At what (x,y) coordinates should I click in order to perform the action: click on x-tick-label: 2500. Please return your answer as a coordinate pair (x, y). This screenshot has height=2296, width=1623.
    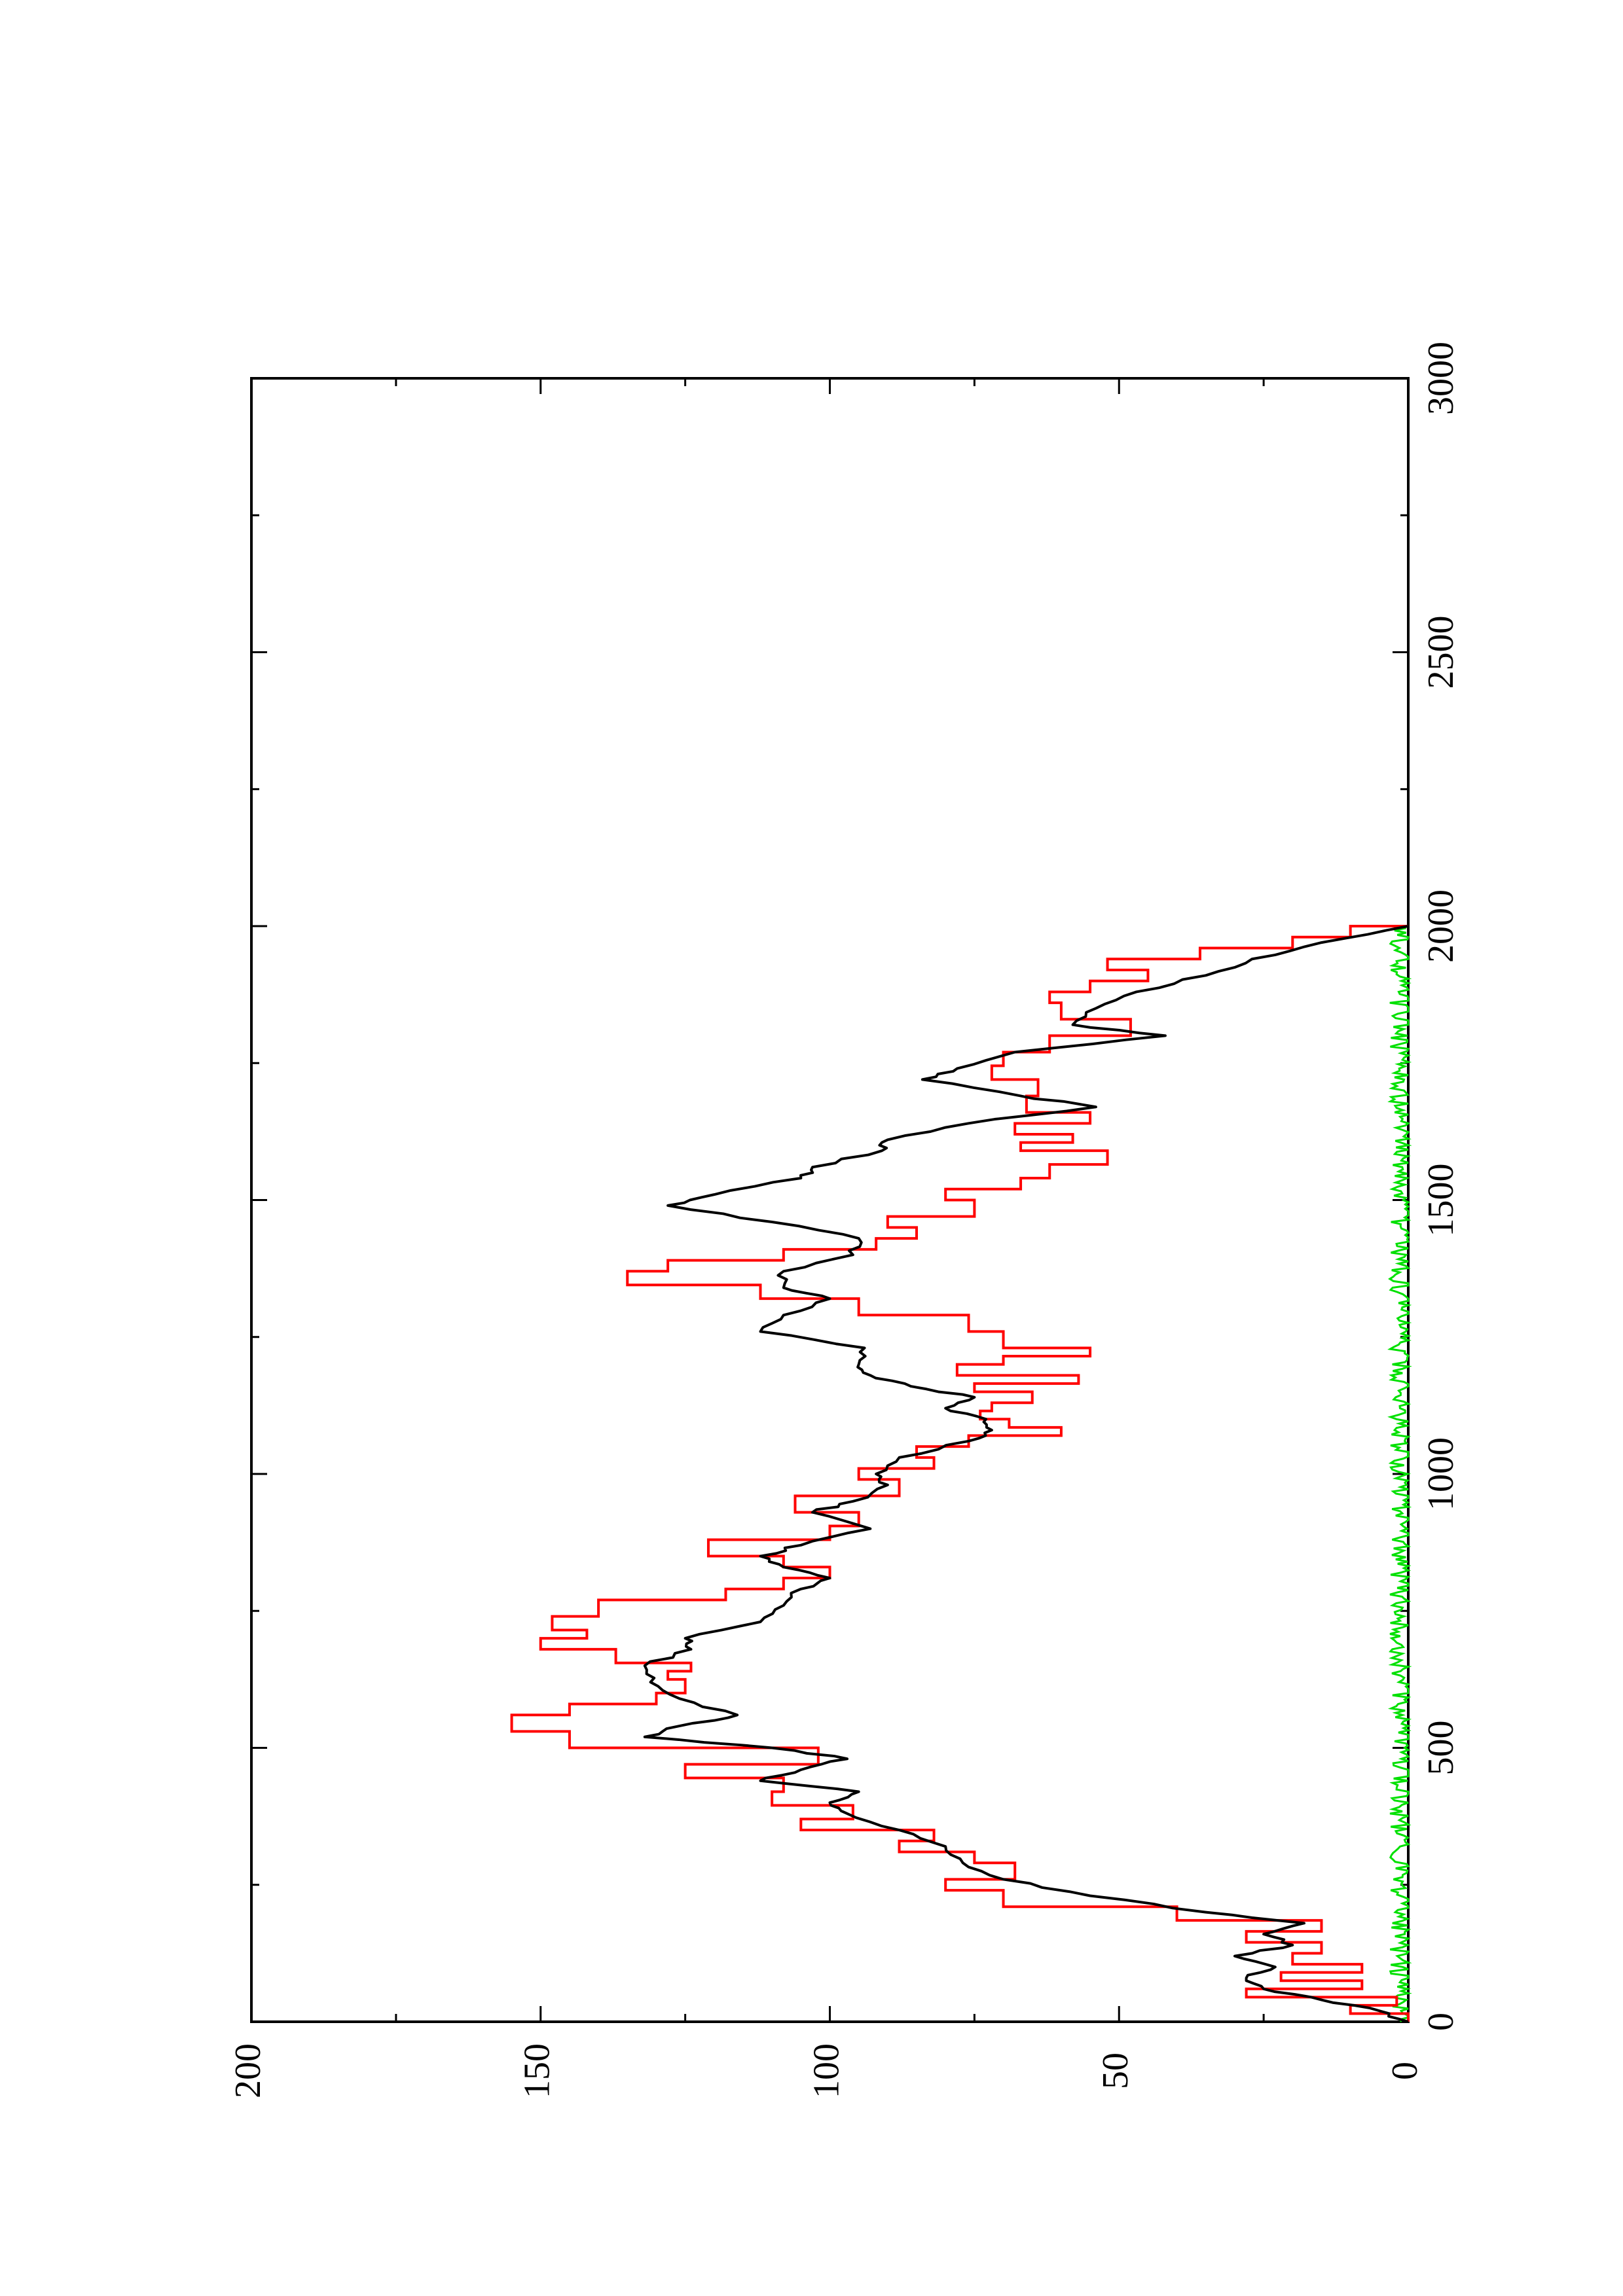
    Looking at the image, I should click on (1441, 652).